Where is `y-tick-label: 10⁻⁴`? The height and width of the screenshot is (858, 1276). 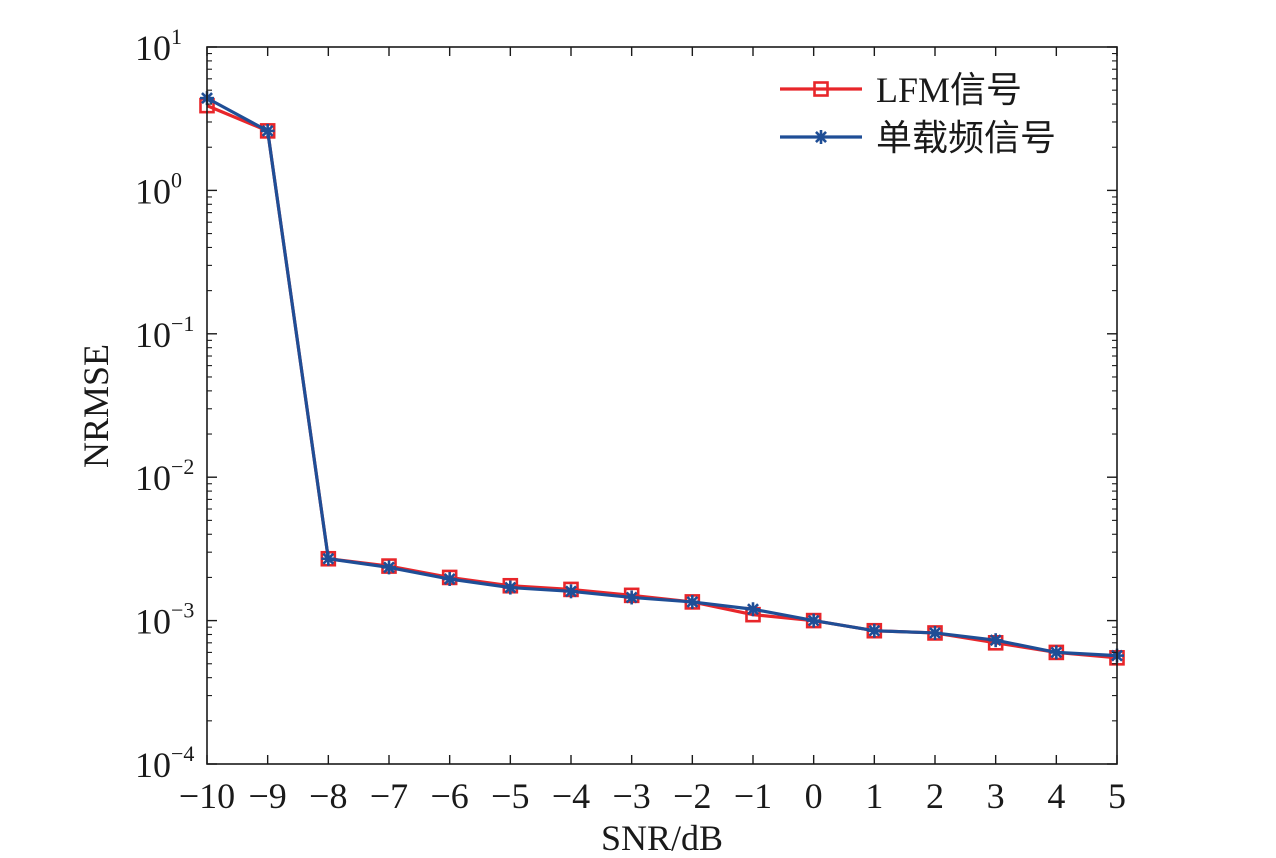 y-tick-label: 10⁻⁴ is located at coordinates (164, 763).